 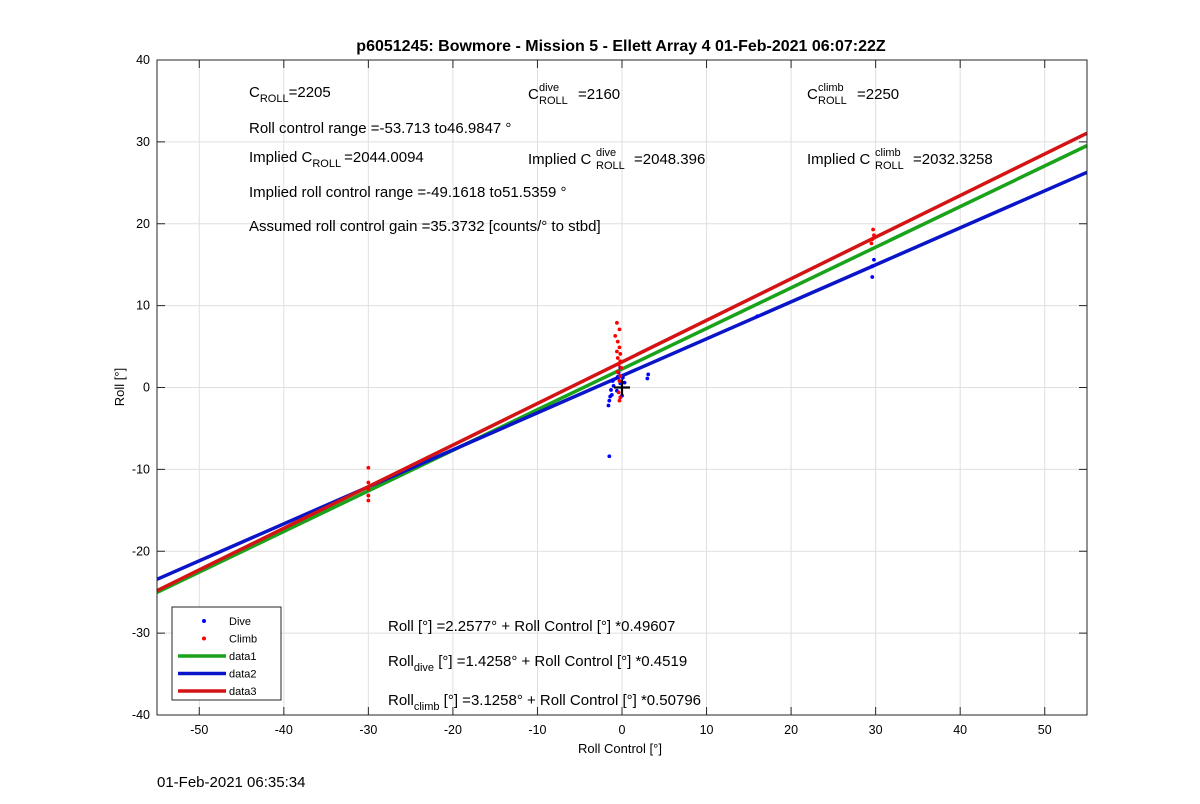 I want to click on y-tick-label: -20, so click(x=141, y=551).